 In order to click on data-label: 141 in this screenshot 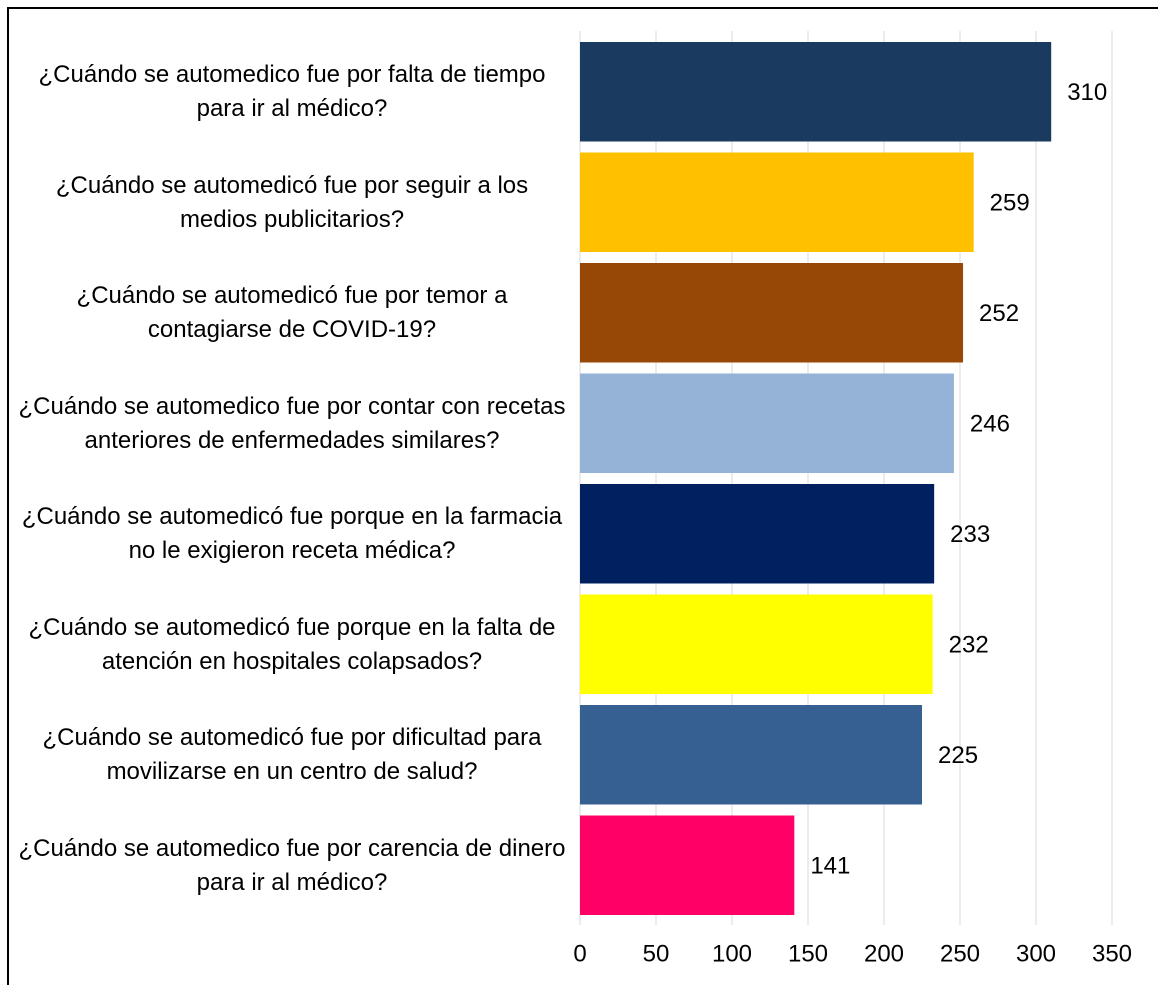, I will do `click(830, 866)`.